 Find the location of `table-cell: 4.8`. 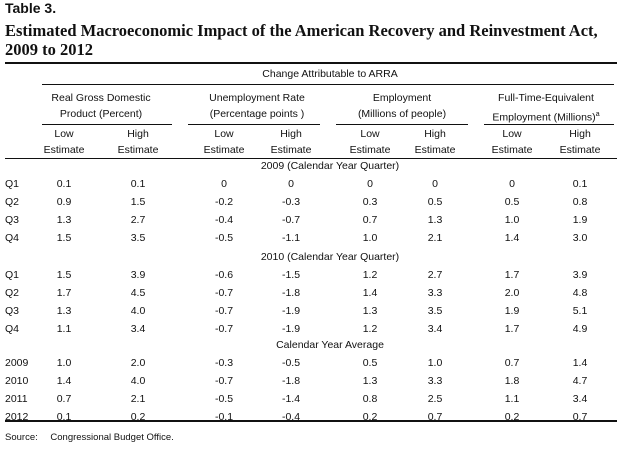

table-cell: 4.8 is located at coordinates (580, 293).